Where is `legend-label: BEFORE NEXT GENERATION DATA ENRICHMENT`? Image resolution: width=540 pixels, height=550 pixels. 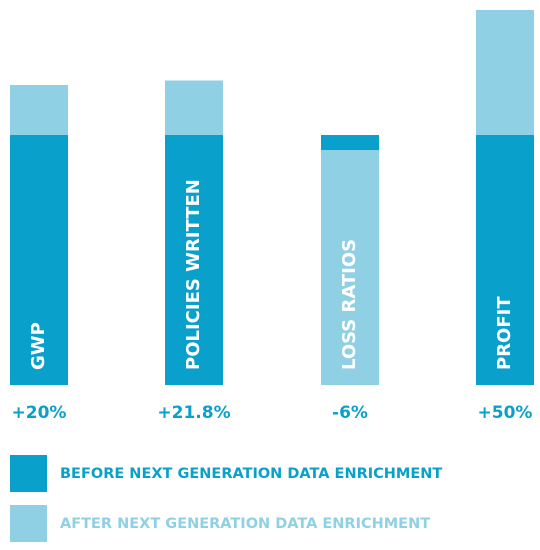 legend-label: BEFORE NEXT GENERATION DATA ENRICHMENT is located at coordinates (251, 474).